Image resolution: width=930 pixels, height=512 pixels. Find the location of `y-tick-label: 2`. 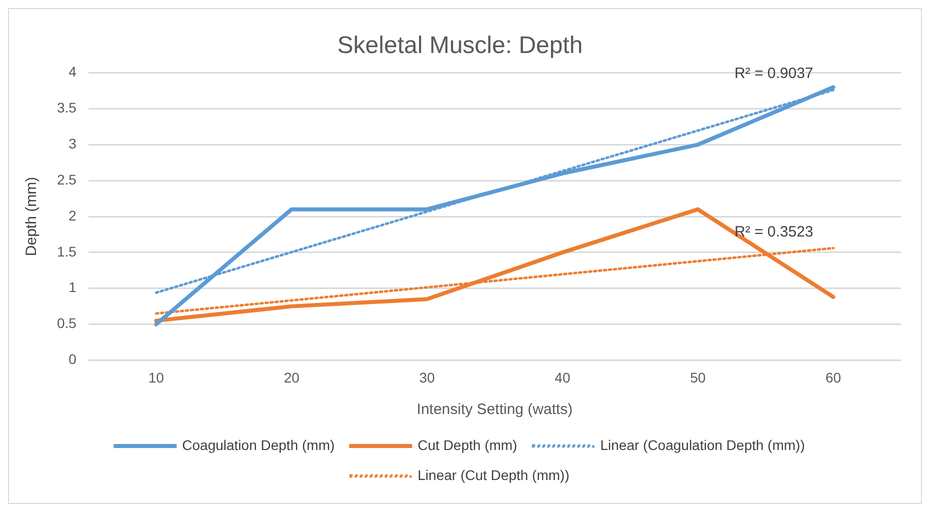

y-tick-label: 2 is located at coordinates (72, 215).